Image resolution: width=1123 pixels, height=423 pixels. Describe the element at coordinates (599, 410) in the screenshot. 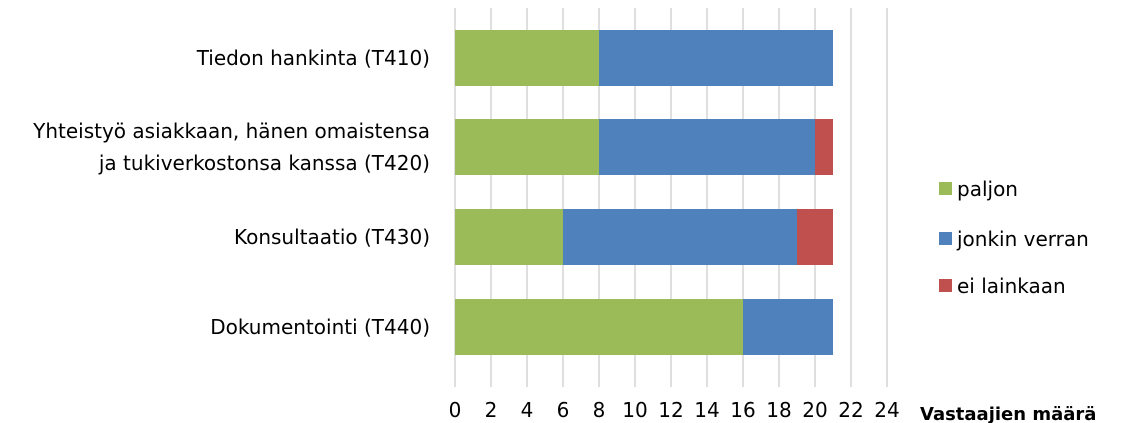

I see `x-tick-label: 8` at that location.